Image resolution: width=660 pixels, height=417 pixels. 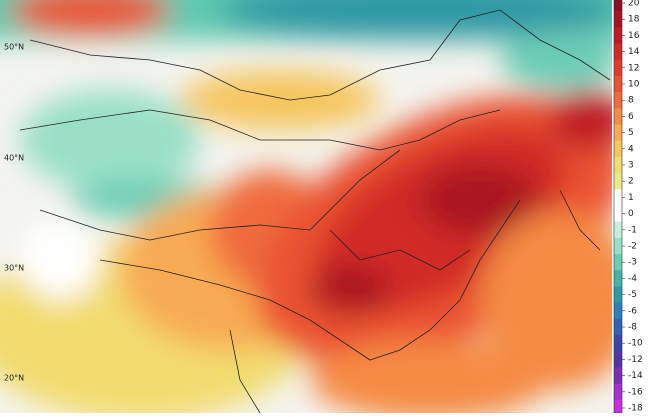 I want to click on lat-label: 40°N, so click(x=14, y=158).